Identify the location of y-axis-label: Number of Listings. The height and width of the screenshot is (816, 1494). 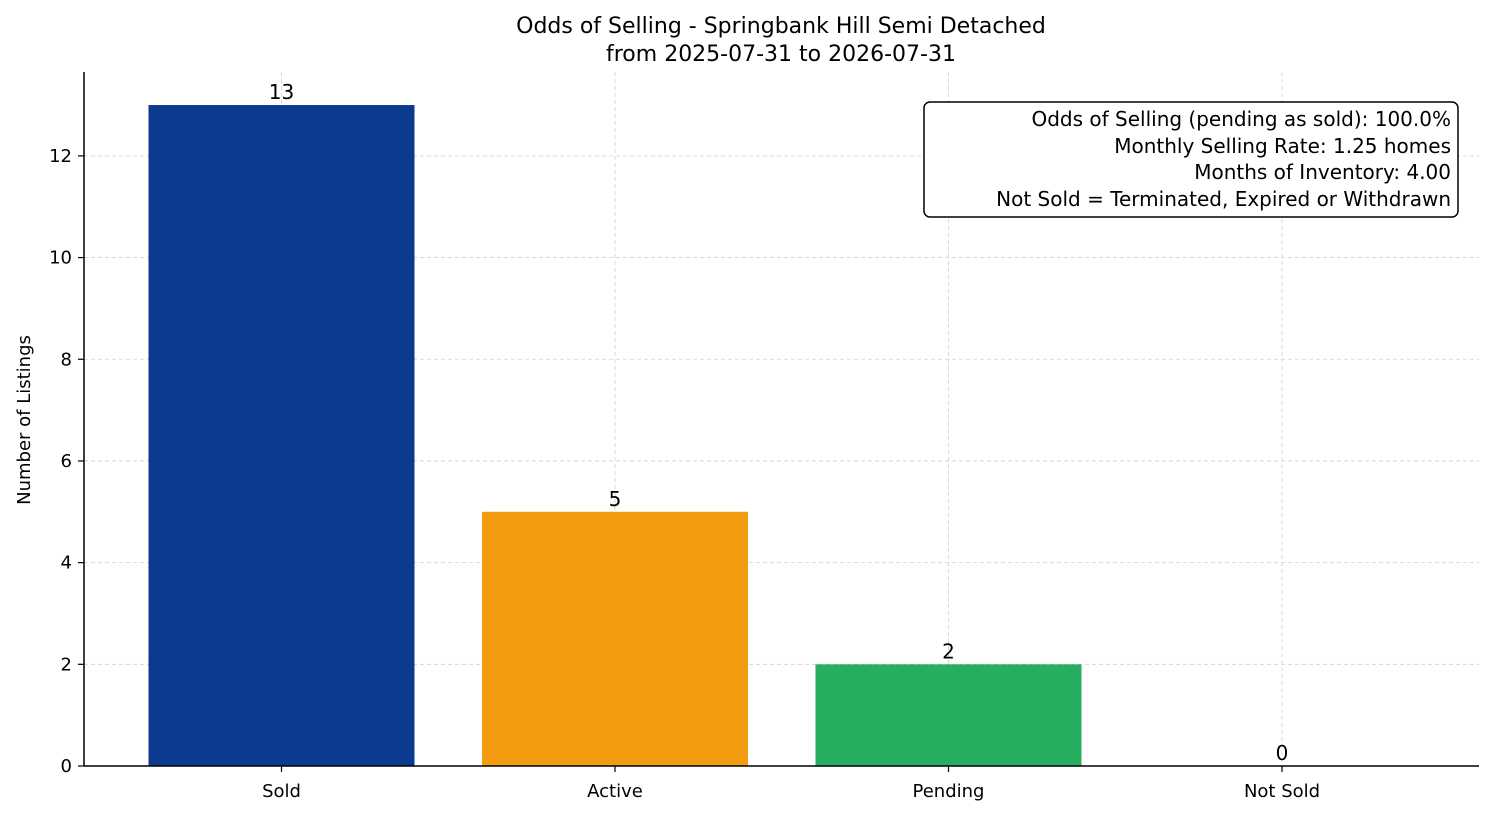
(24, 420).